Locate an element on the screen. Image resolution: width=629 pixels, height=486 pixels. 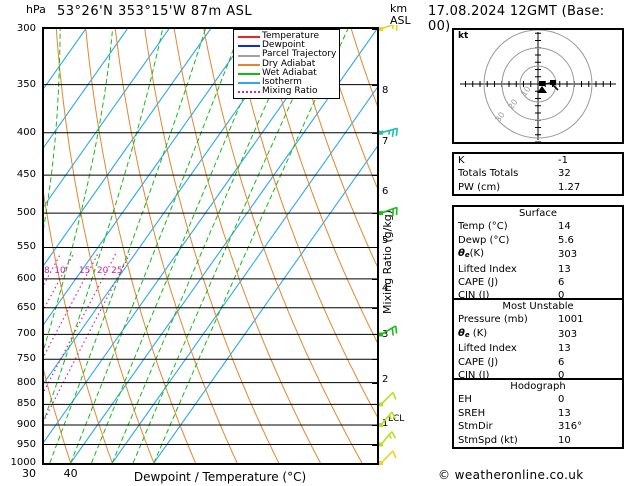
stat-row: PW (cm) 1.27 is located at coordinates (538, 187).